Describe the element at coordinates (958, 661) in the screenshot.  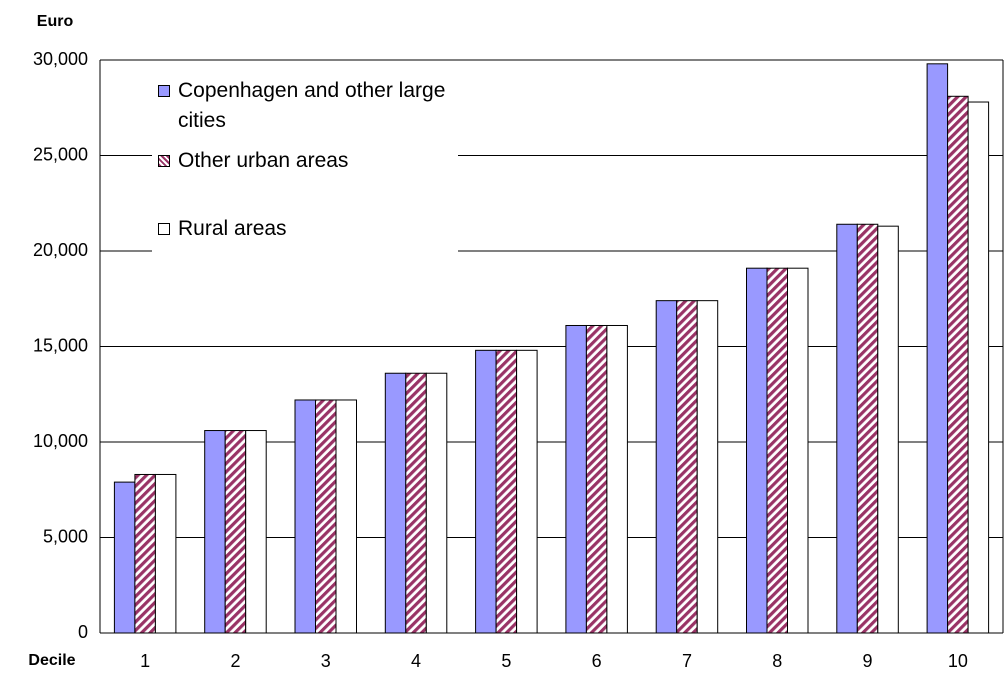
I see `x-tick-label: 10` at that location.